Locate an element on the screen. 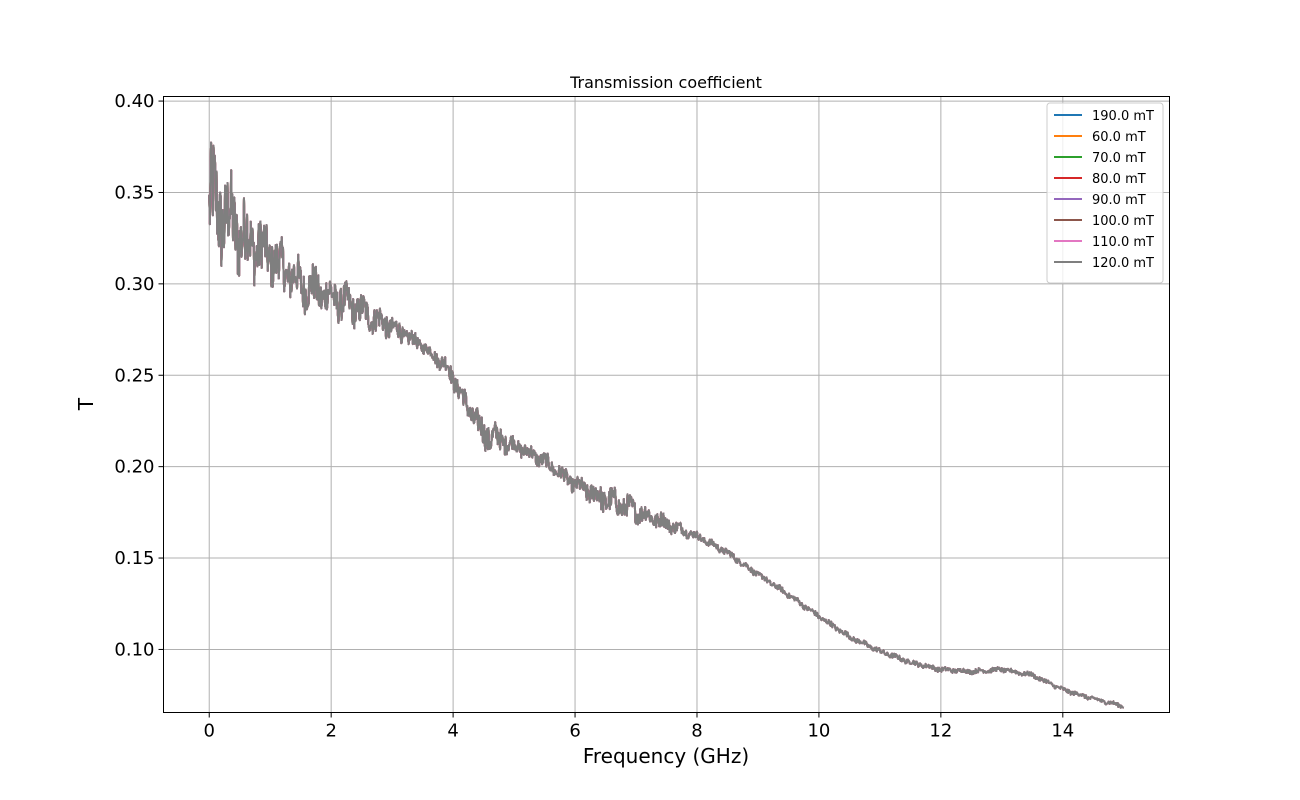 The width and height of the screenshot is (1300, 800). legend-label: 70.0 mT is located at coordinates (1119, 158).